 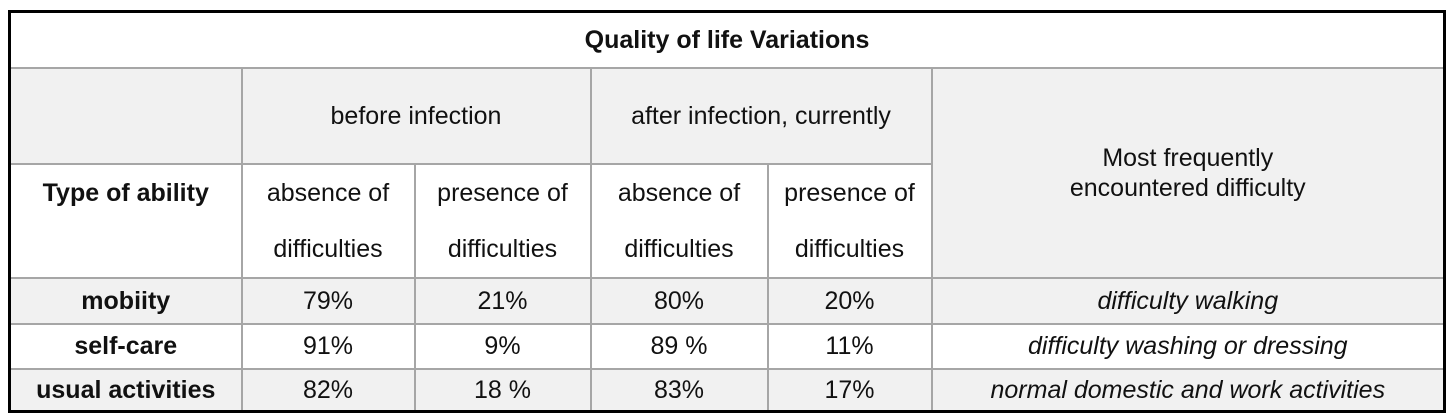 What do you see at coordinates (328, 220) in the screenshot?
I see `col-header-before-absence: absence of difficulties` at bounding box center [328, 220].